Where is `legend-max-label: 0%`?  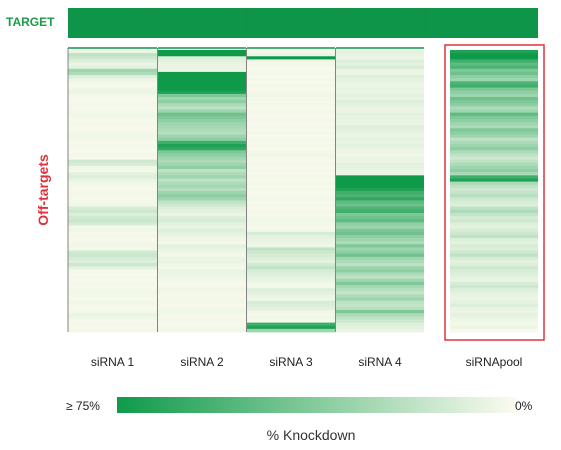 legend-max-label: 0% is located at coordinates (524, 406).